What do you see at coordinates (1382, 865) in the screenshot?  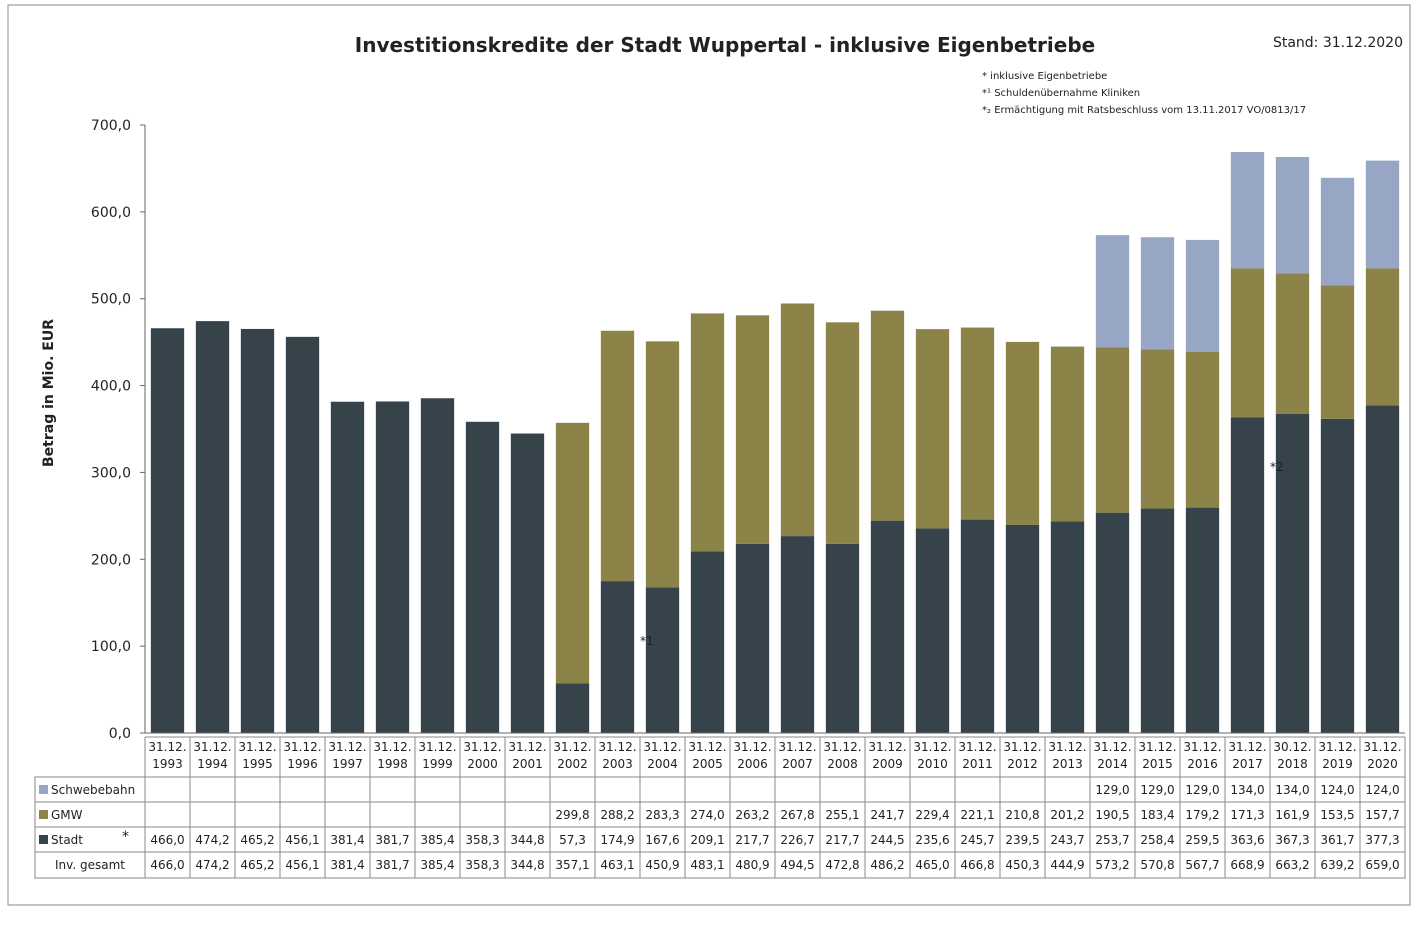 I see `table-cell: 659,0` at bounding box center [1382, 865].